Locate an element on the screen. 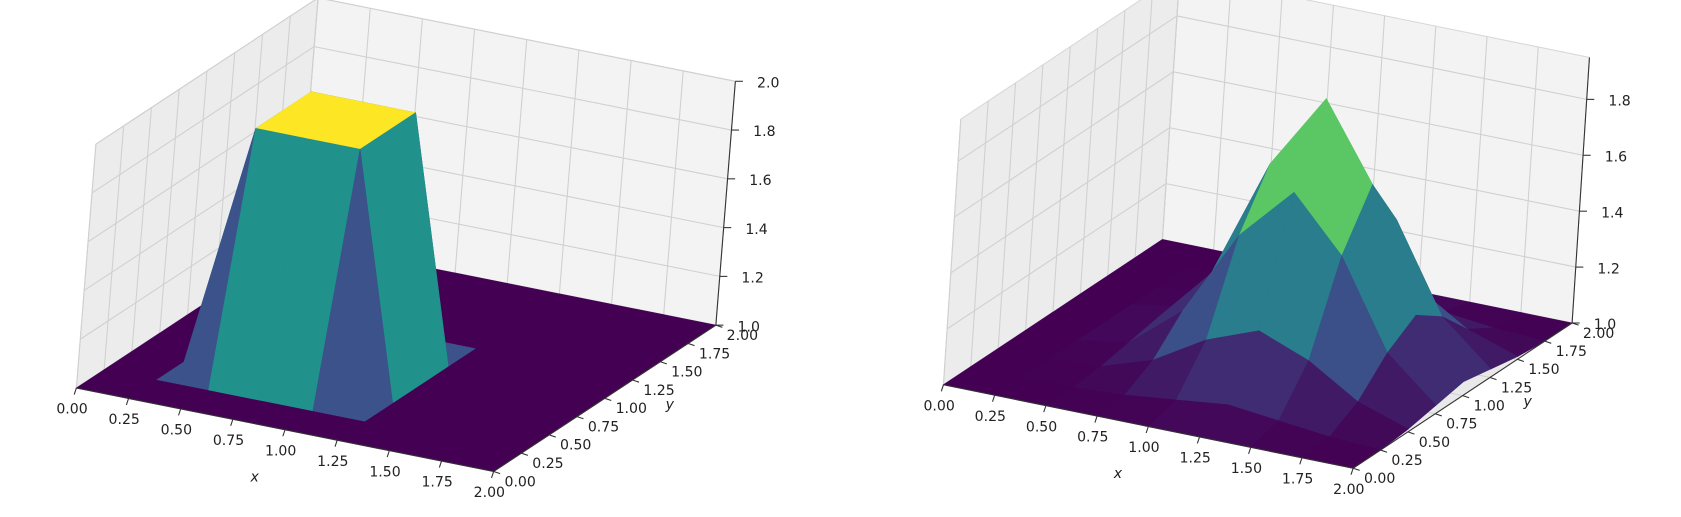  y-axis-label: y is located at coordinates (1527, 402).